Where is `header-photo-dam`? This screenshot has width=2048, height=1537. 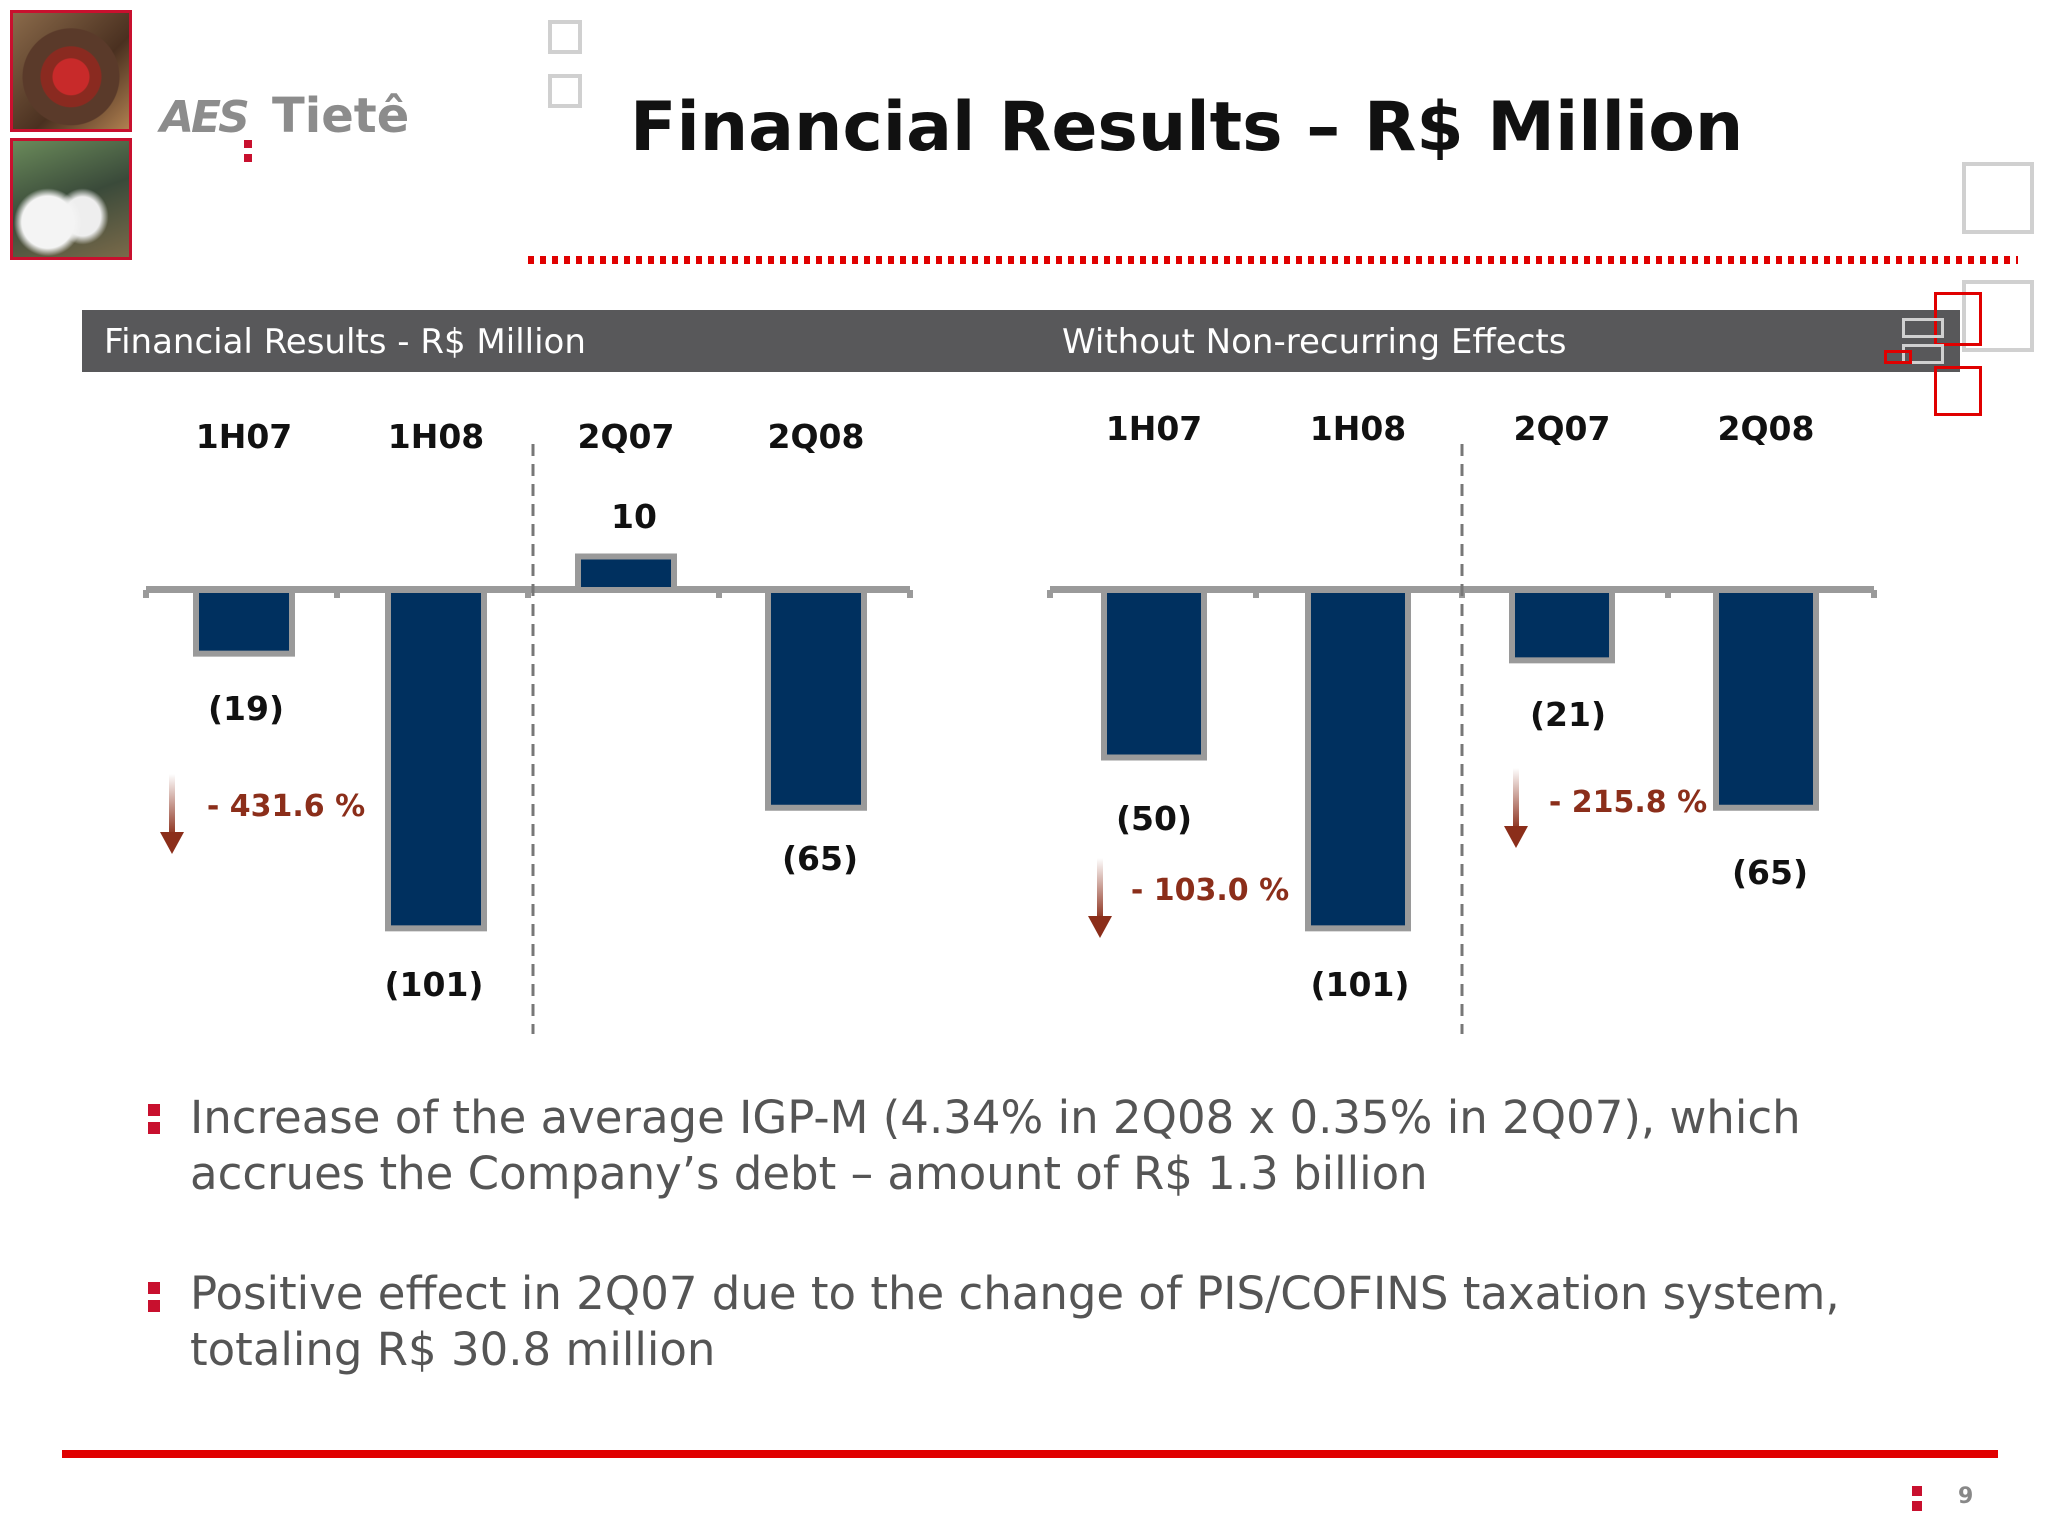
header-photo-dam is located at coordinates (71, 199).